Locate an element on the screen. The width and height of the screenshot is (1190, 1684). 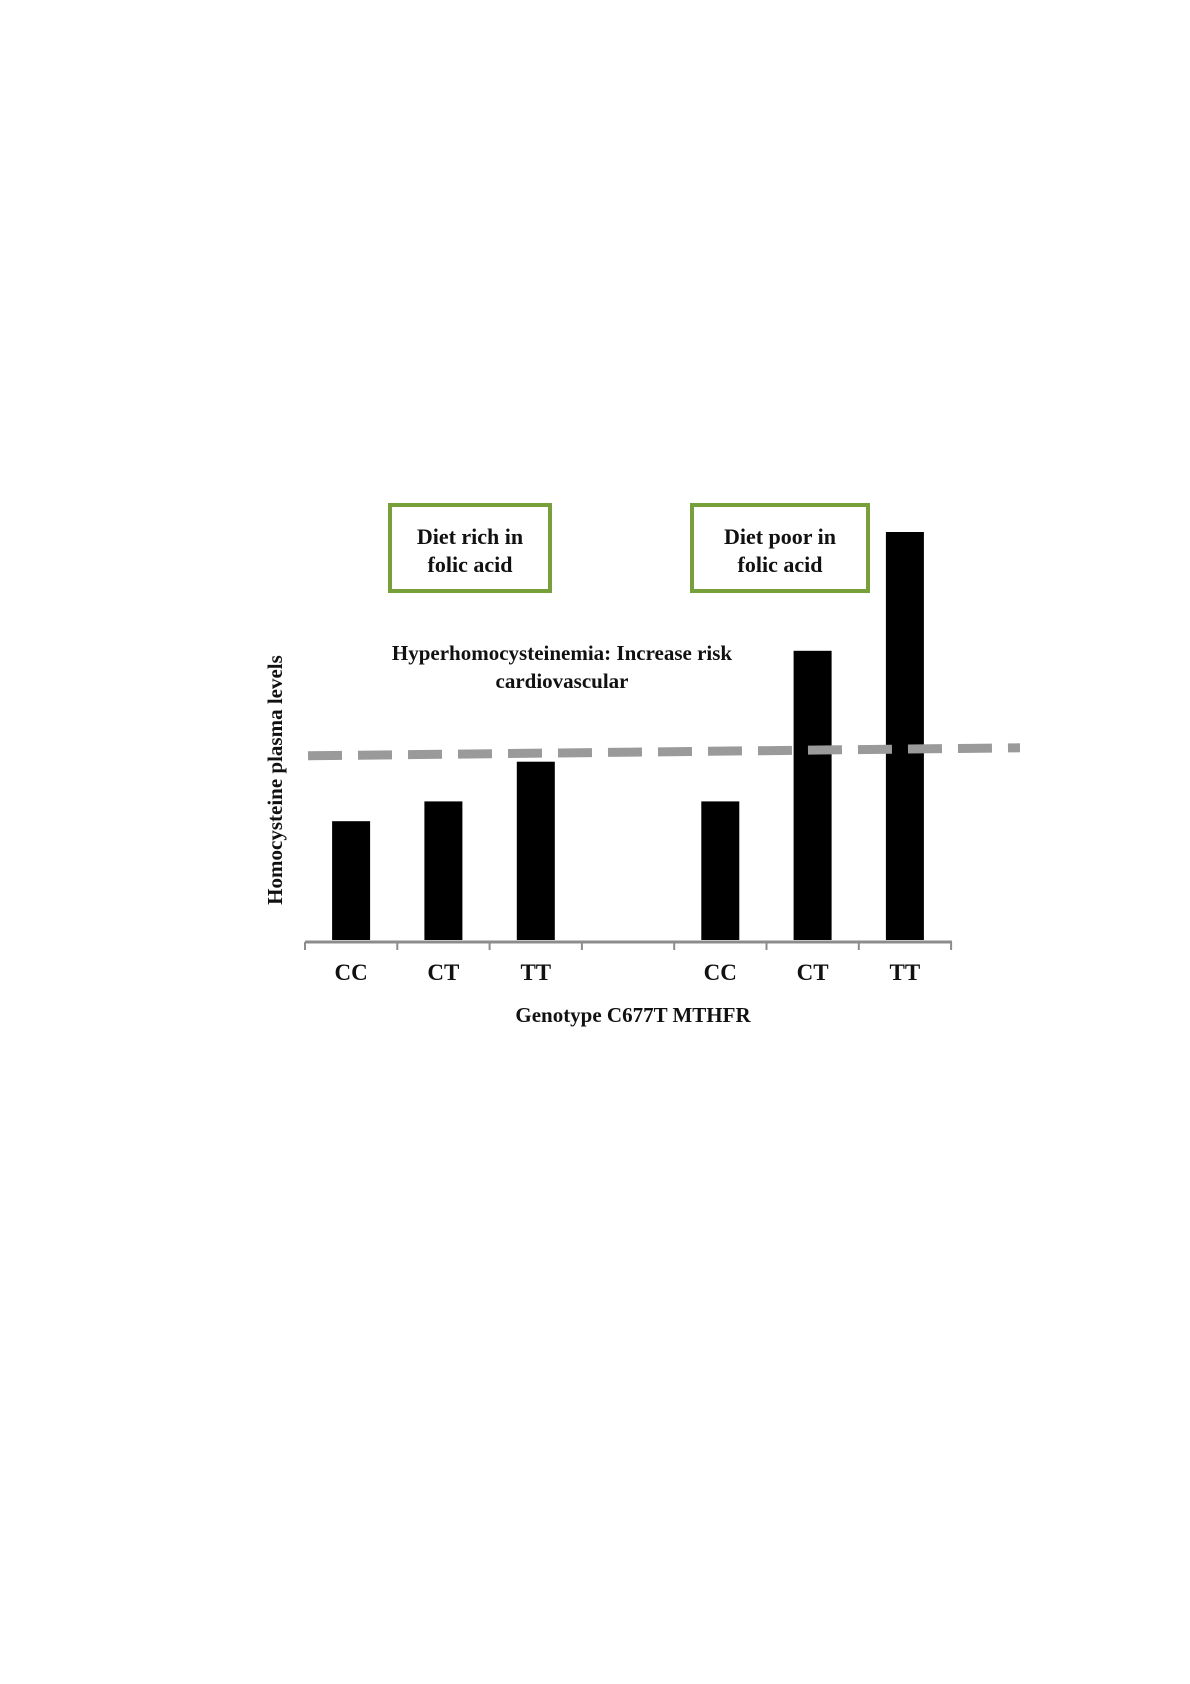
bar-rich-ct is located at coordinates (443, 870).